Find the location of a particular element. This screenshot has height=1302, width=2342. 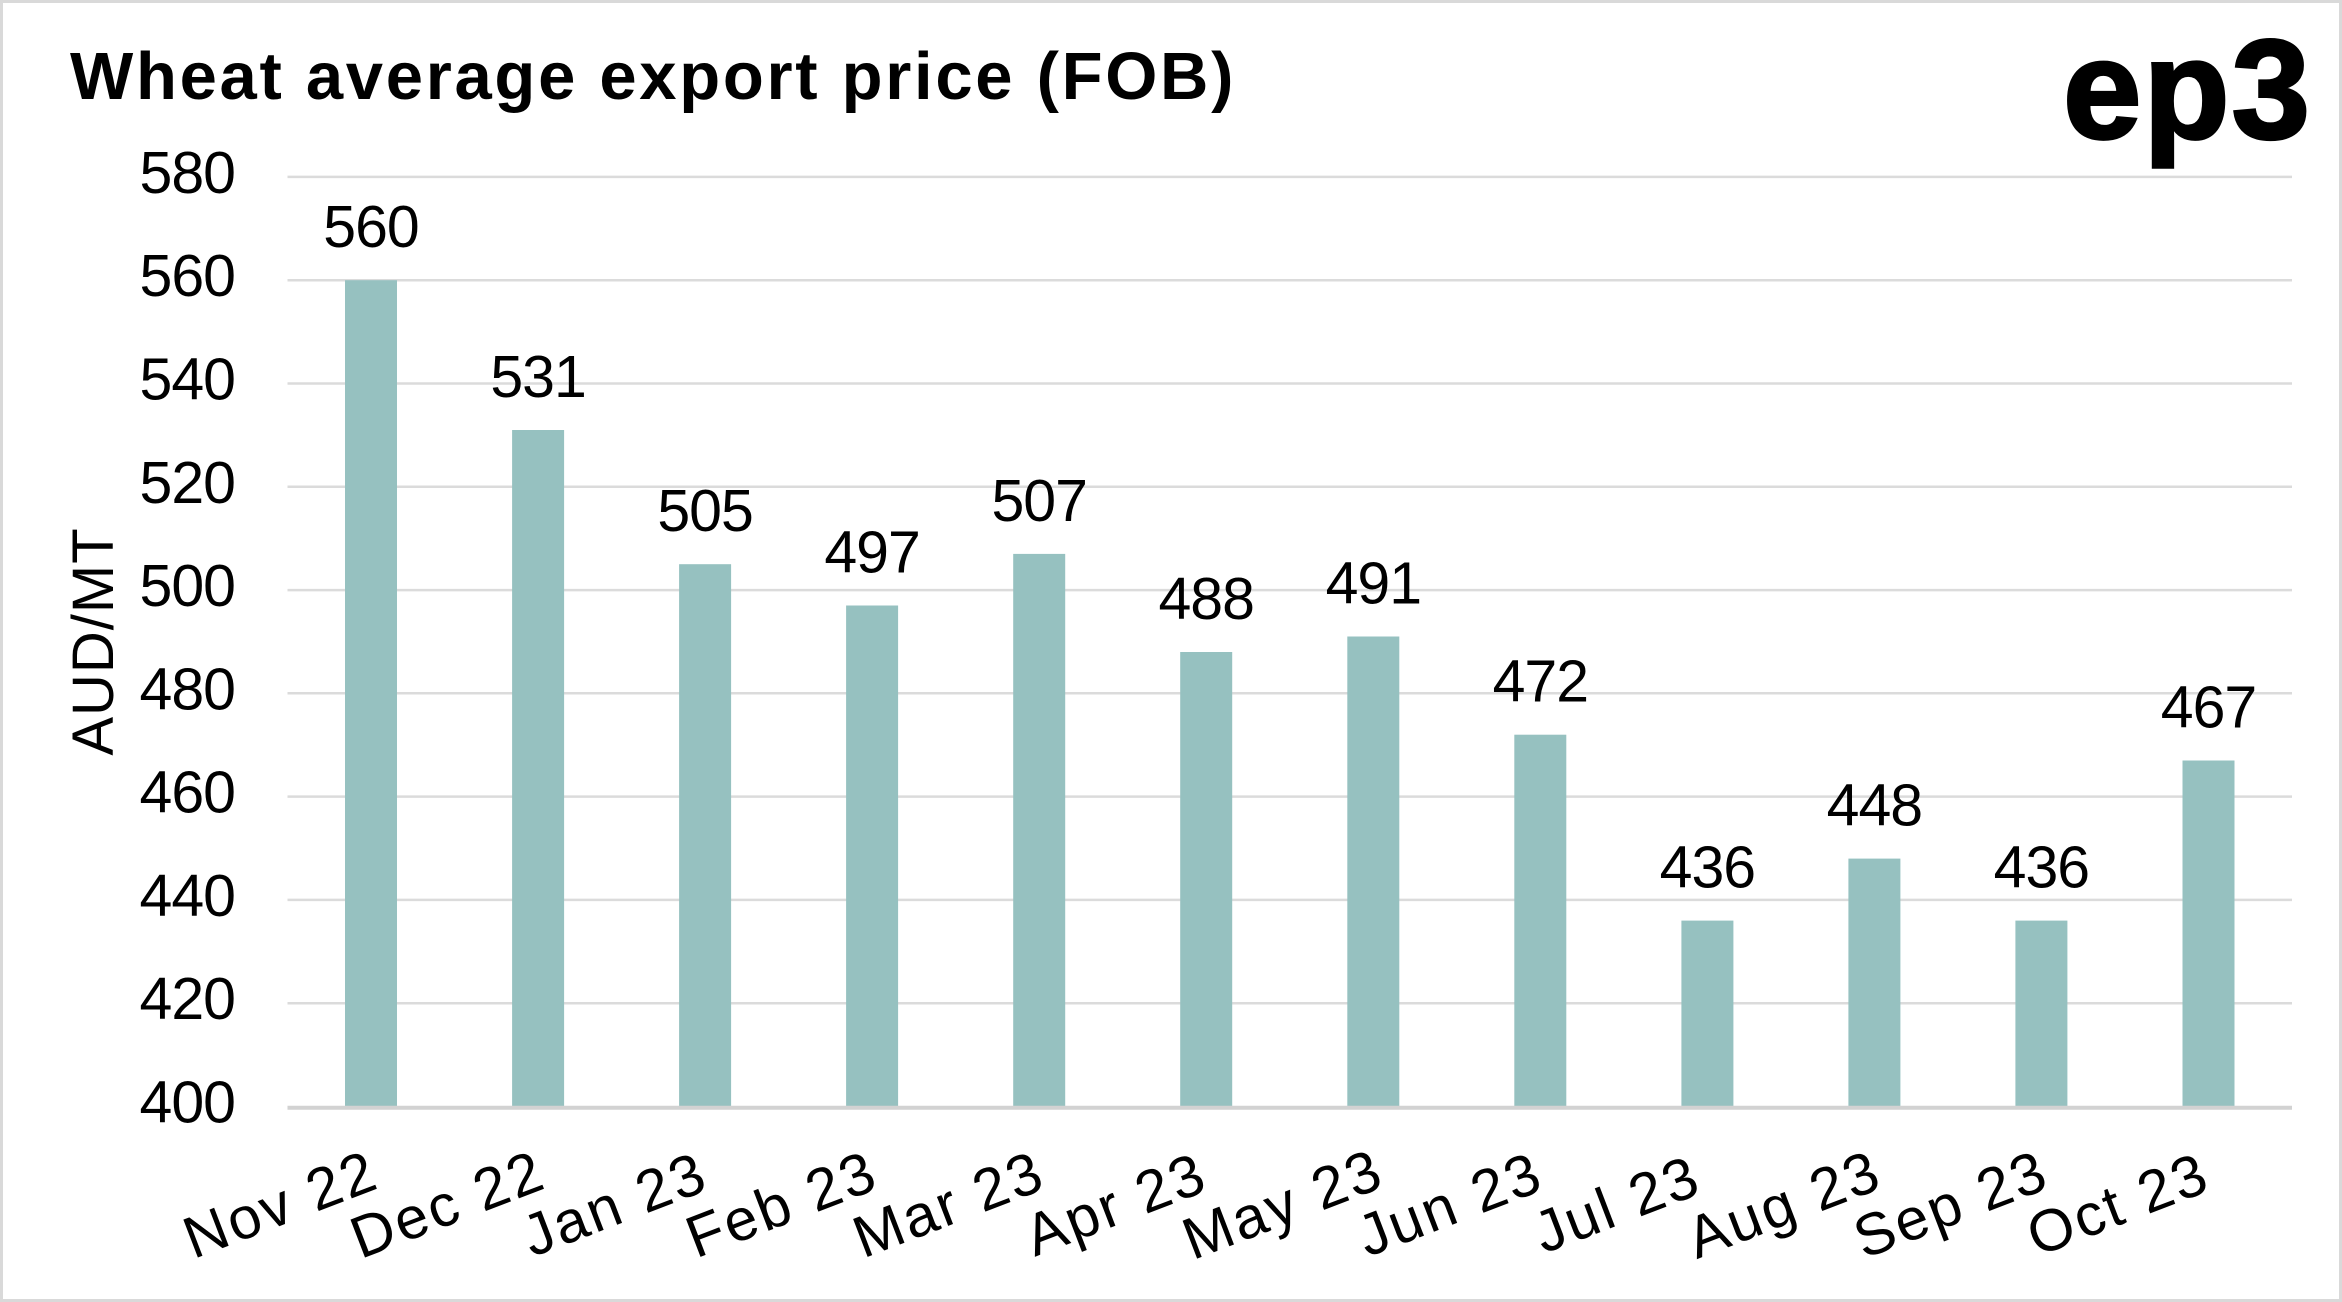

svg-text: 472 is located at coordinates (1540, 682).